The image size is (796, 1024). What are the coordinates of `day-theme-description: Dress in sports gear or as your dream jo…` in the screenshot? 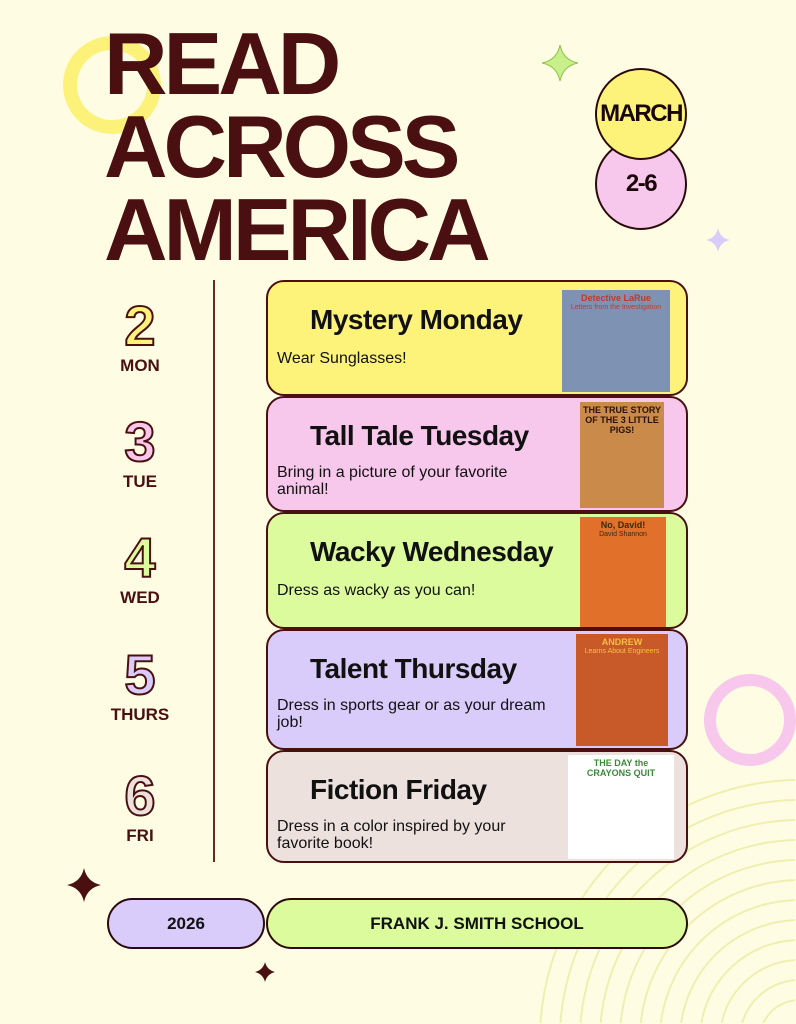 It's located at (411, 714).